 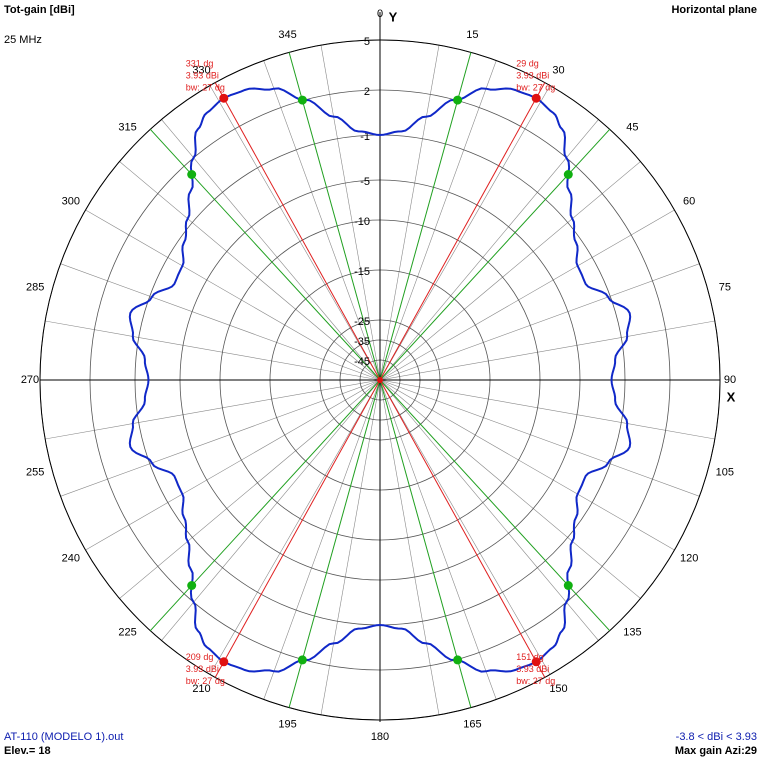 What do you see at coordinates (27, 751) in the screenshot?
I see `elevation-label: Elev.= 18` at bounding box center [27, 751].